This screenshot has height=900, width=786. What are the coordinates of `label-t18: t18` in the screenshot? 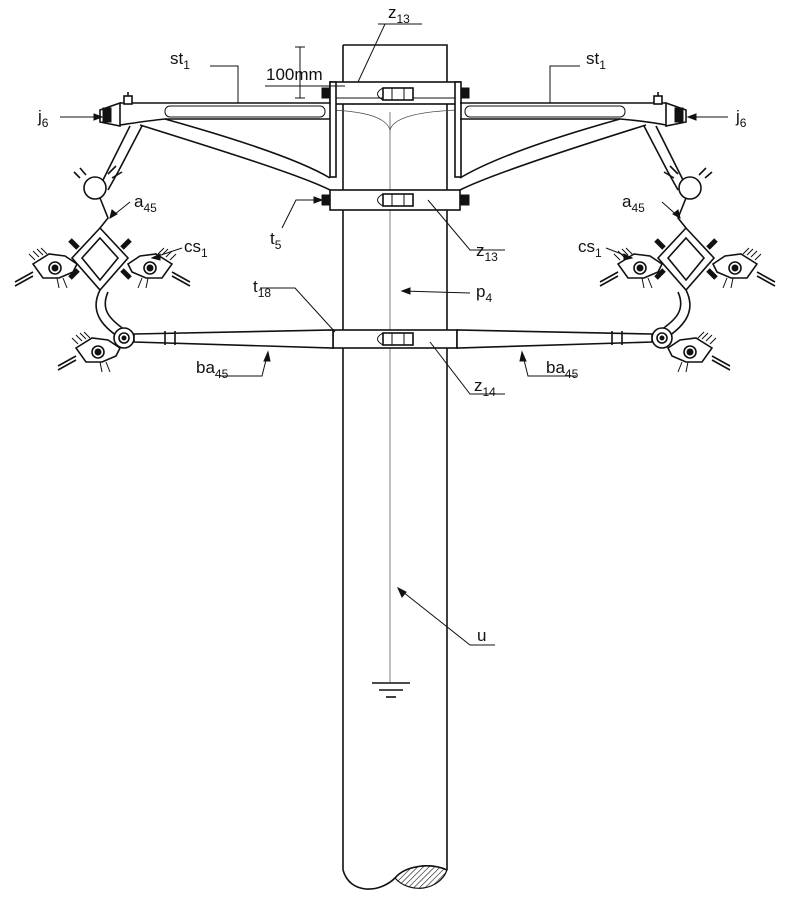 It's located at (262, 288).